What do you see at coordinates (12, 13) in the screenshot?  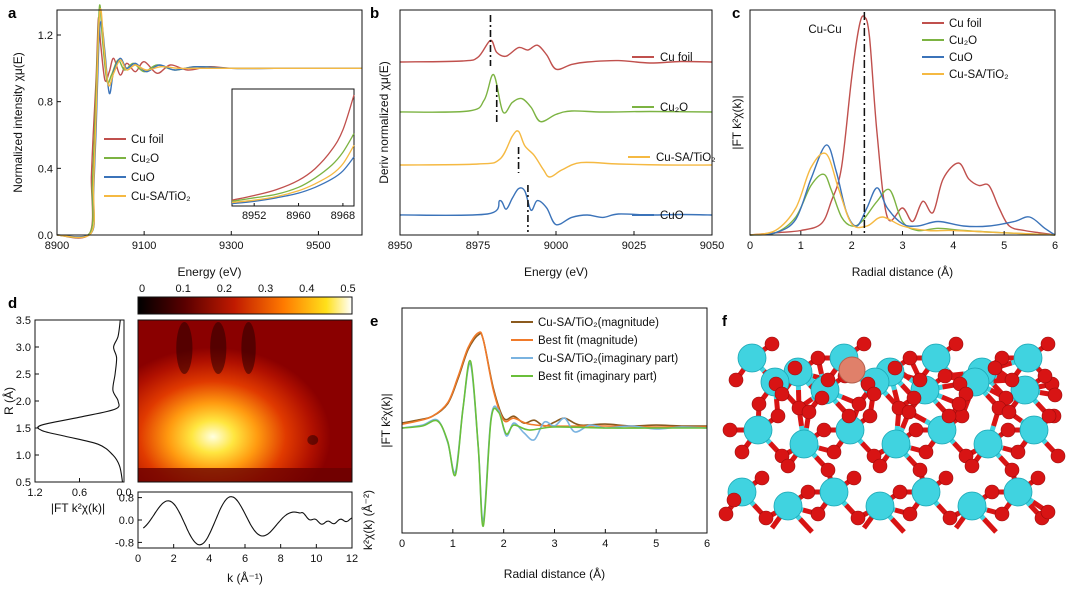 I see `panel-label-a: a` at bounding box center [12, 13].